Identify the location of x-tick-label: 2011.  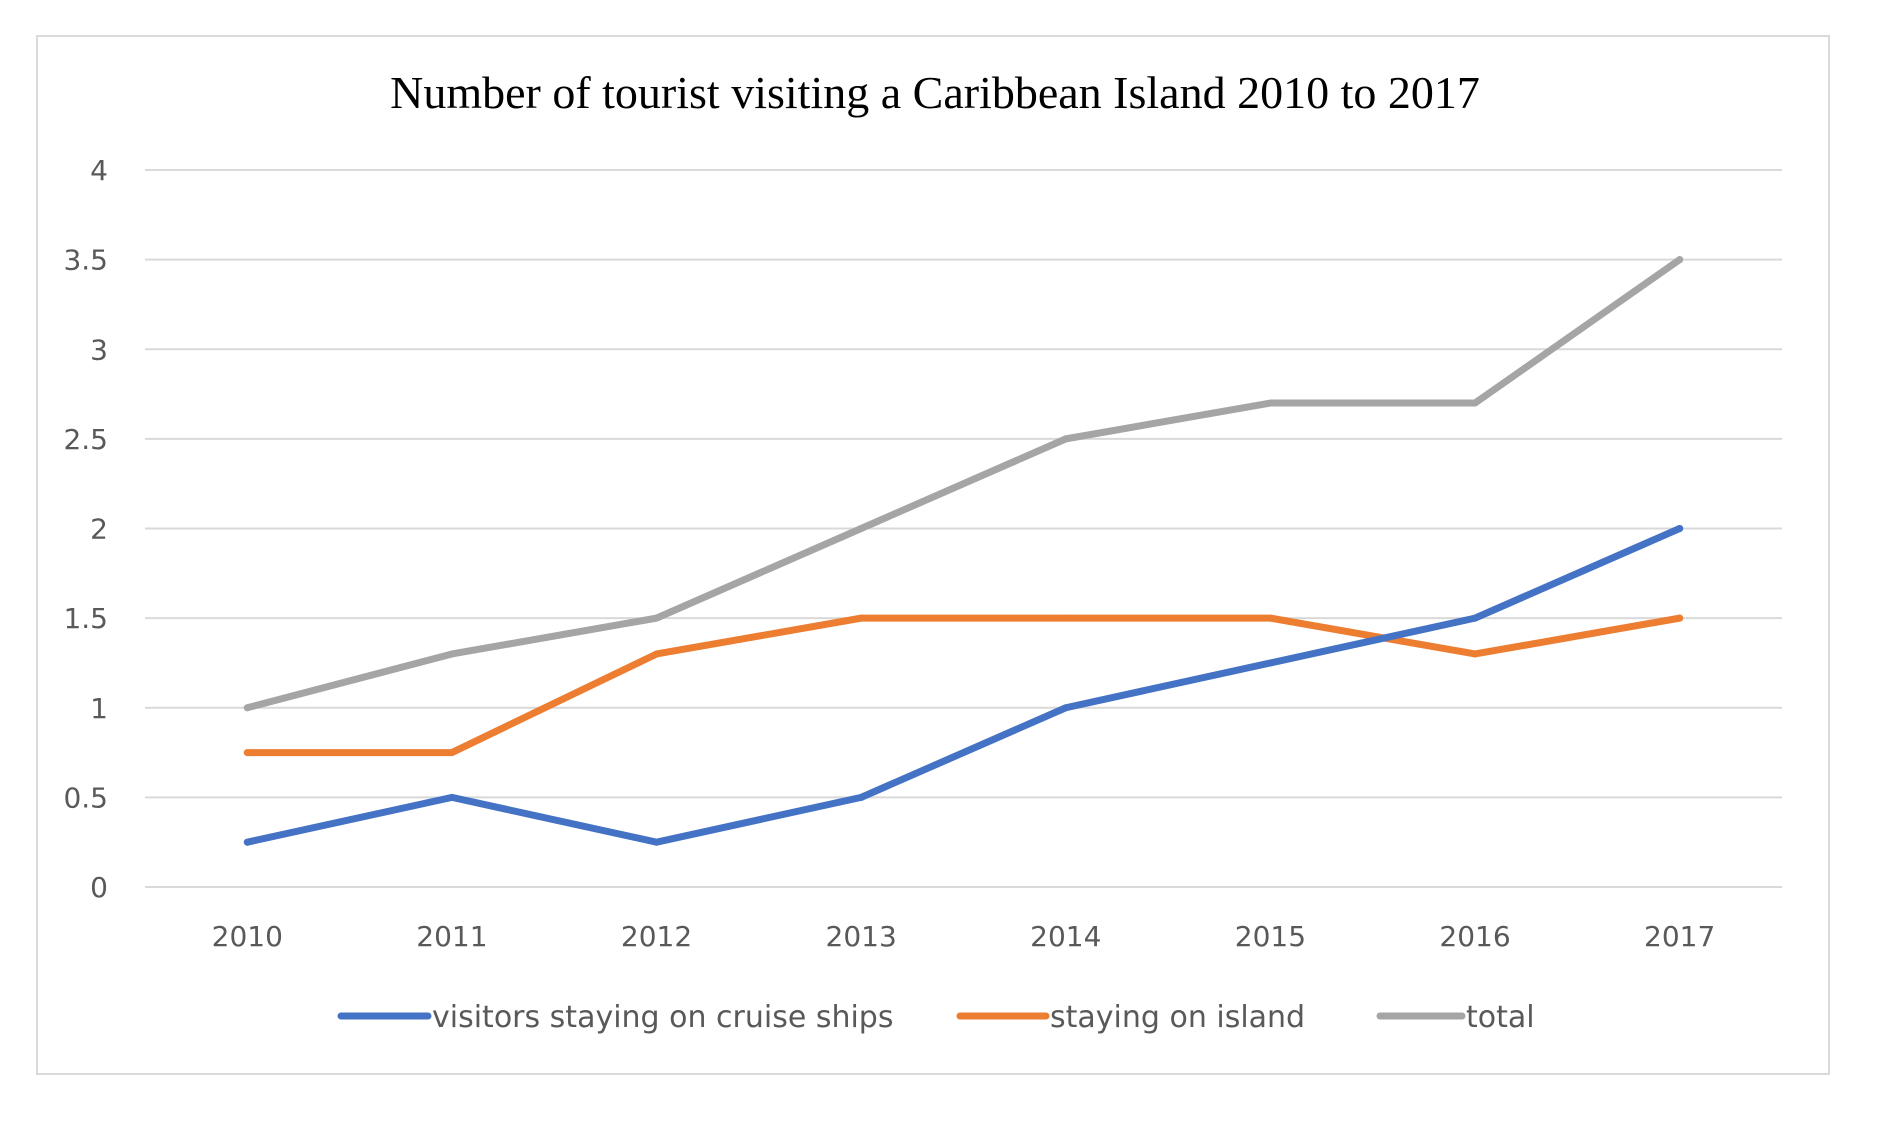
(451, 936).